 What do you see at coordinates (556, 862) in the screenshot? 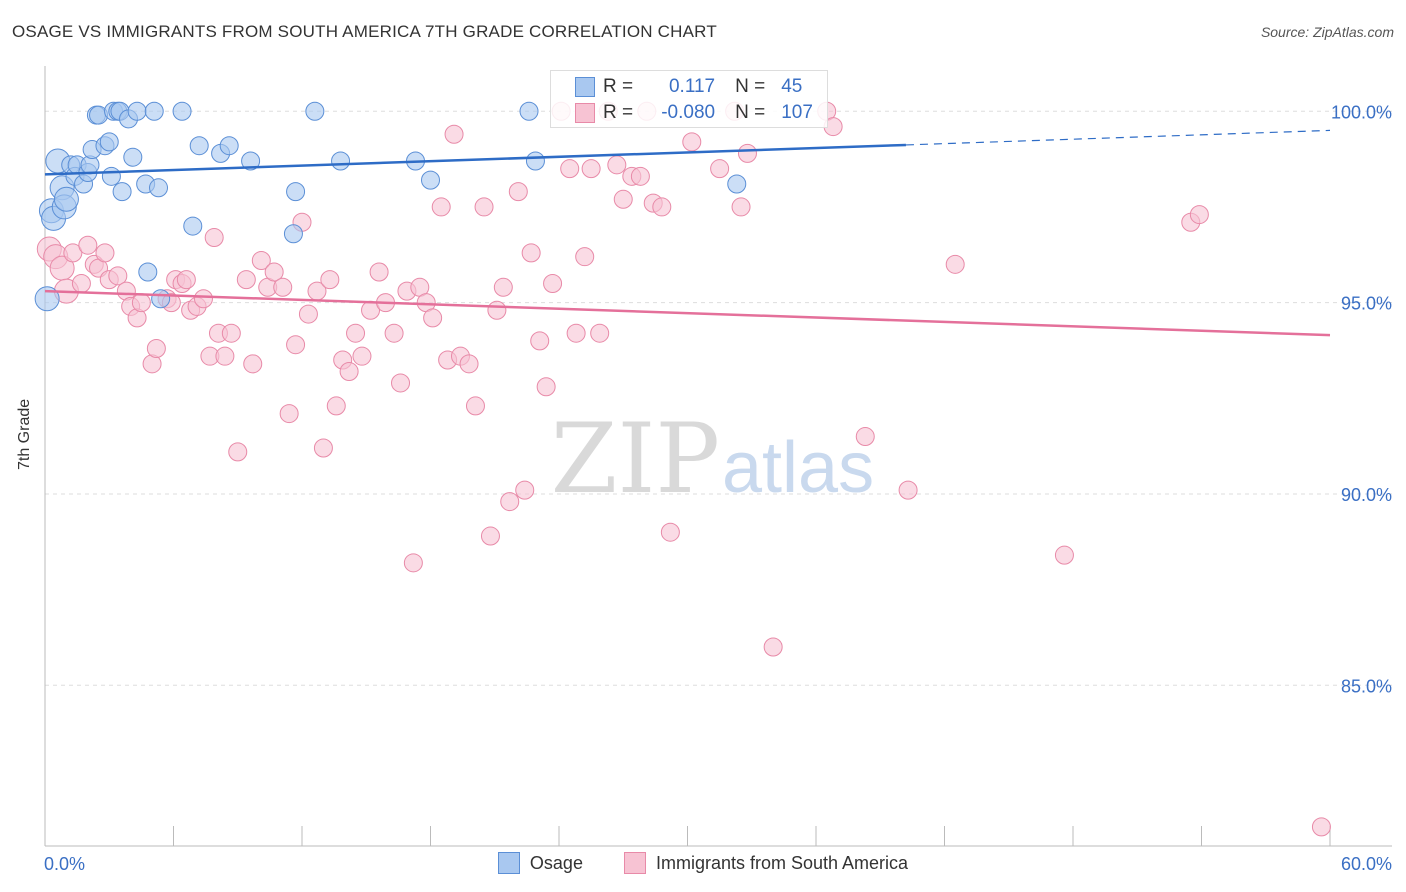
I see `legend-label-osage: Osage` at bounding box center [556, 862].